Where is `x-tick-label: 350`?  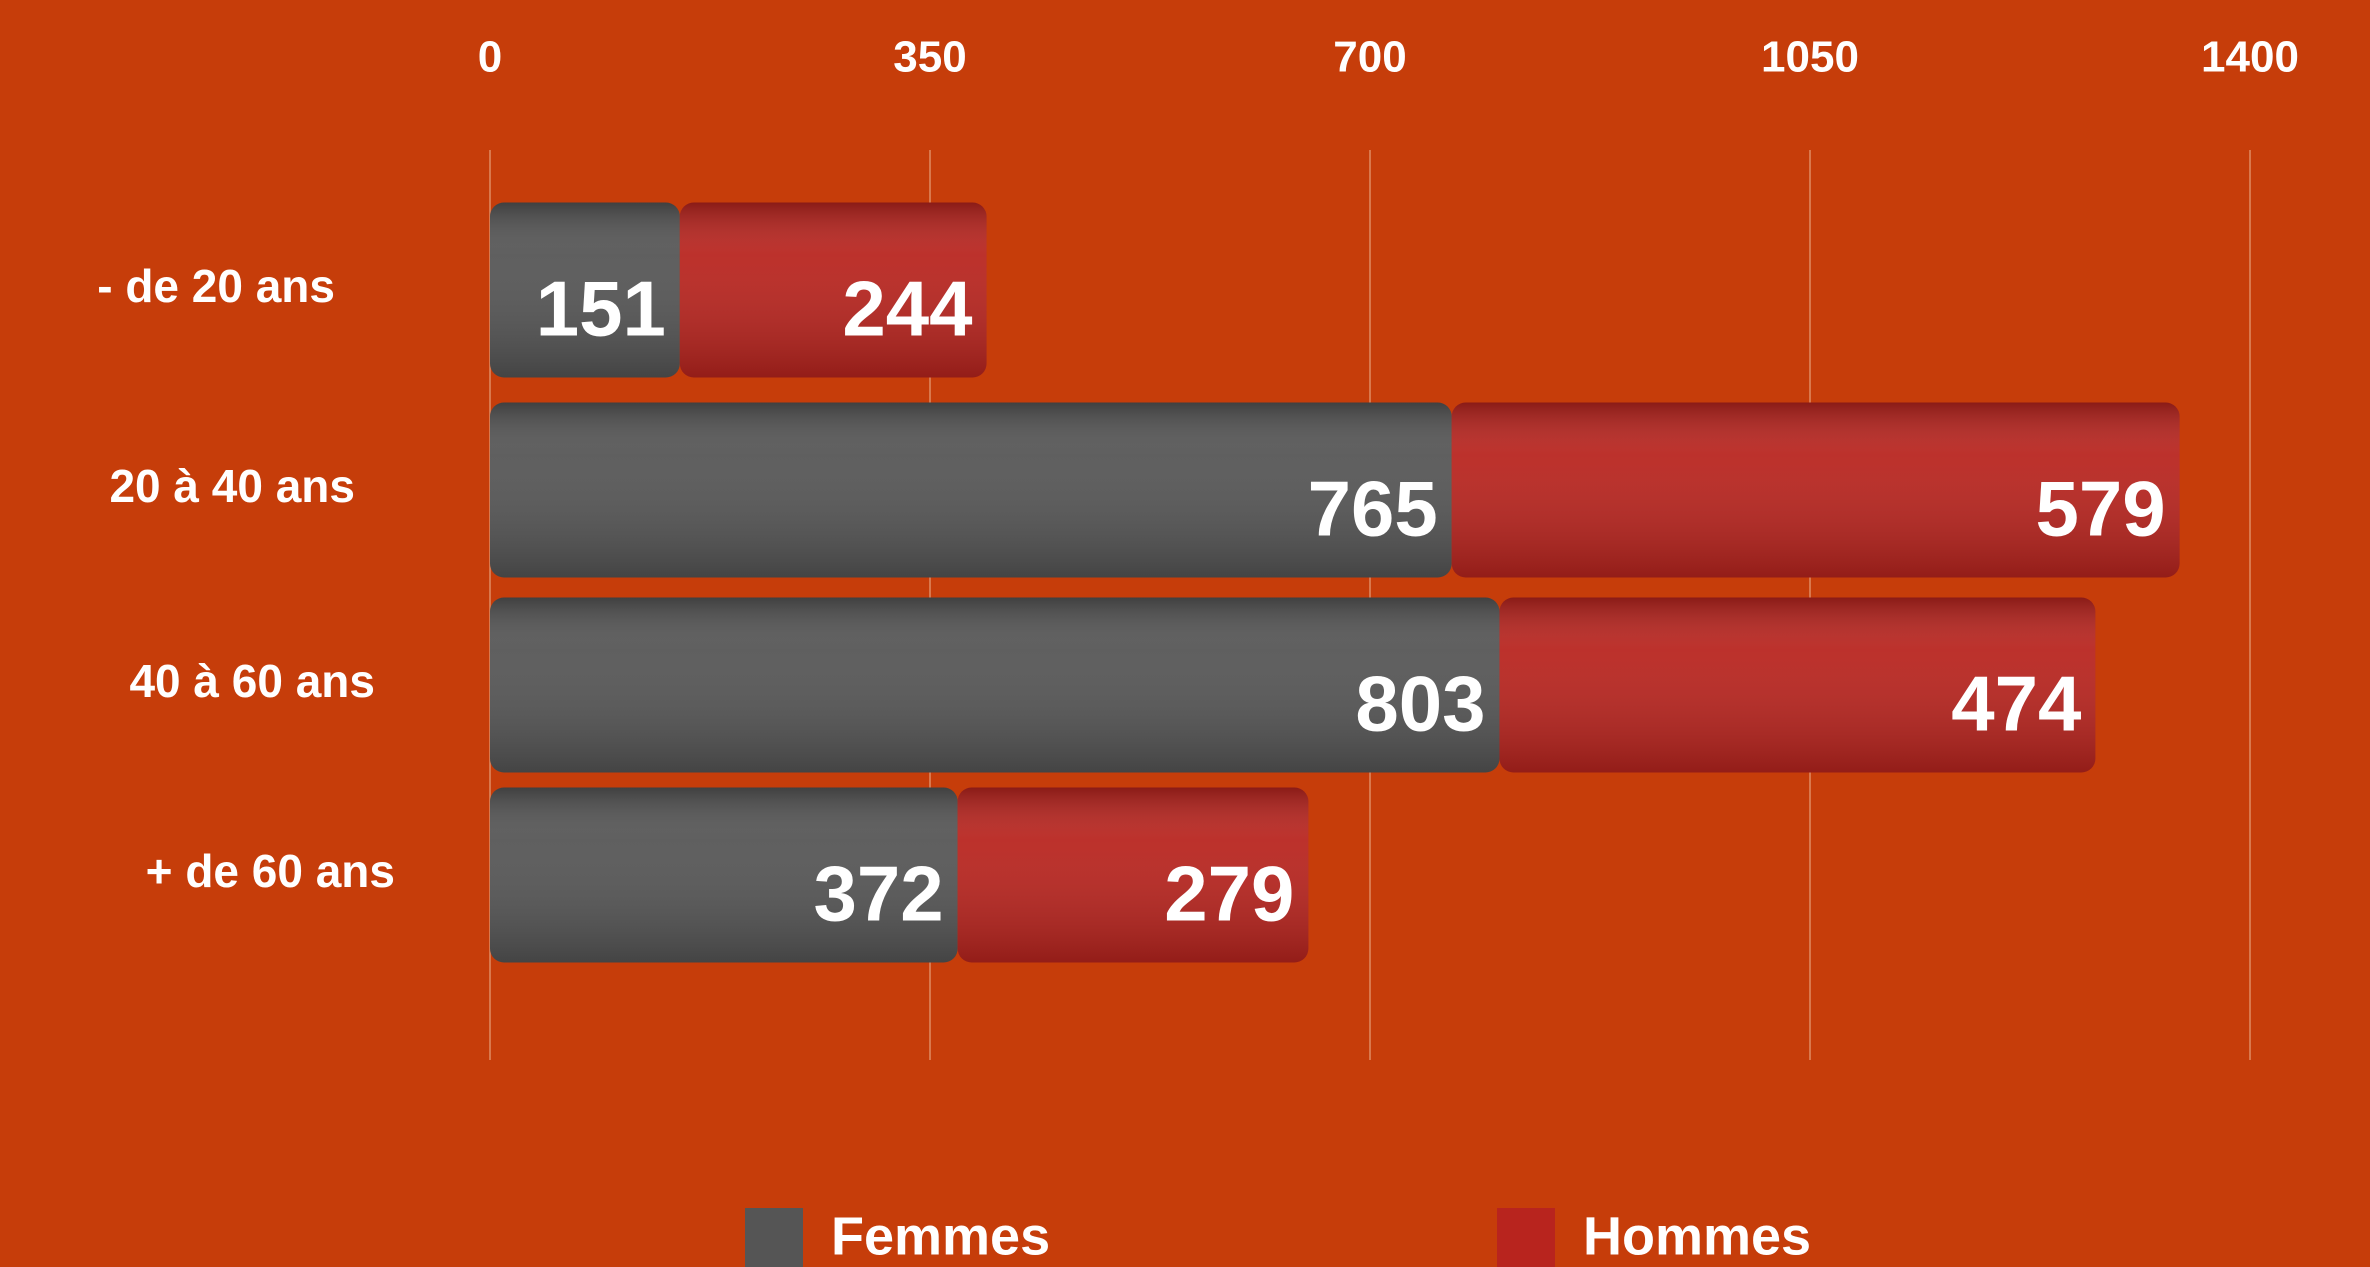
x-tick-label: 350 is located at coordinates (929, 57).